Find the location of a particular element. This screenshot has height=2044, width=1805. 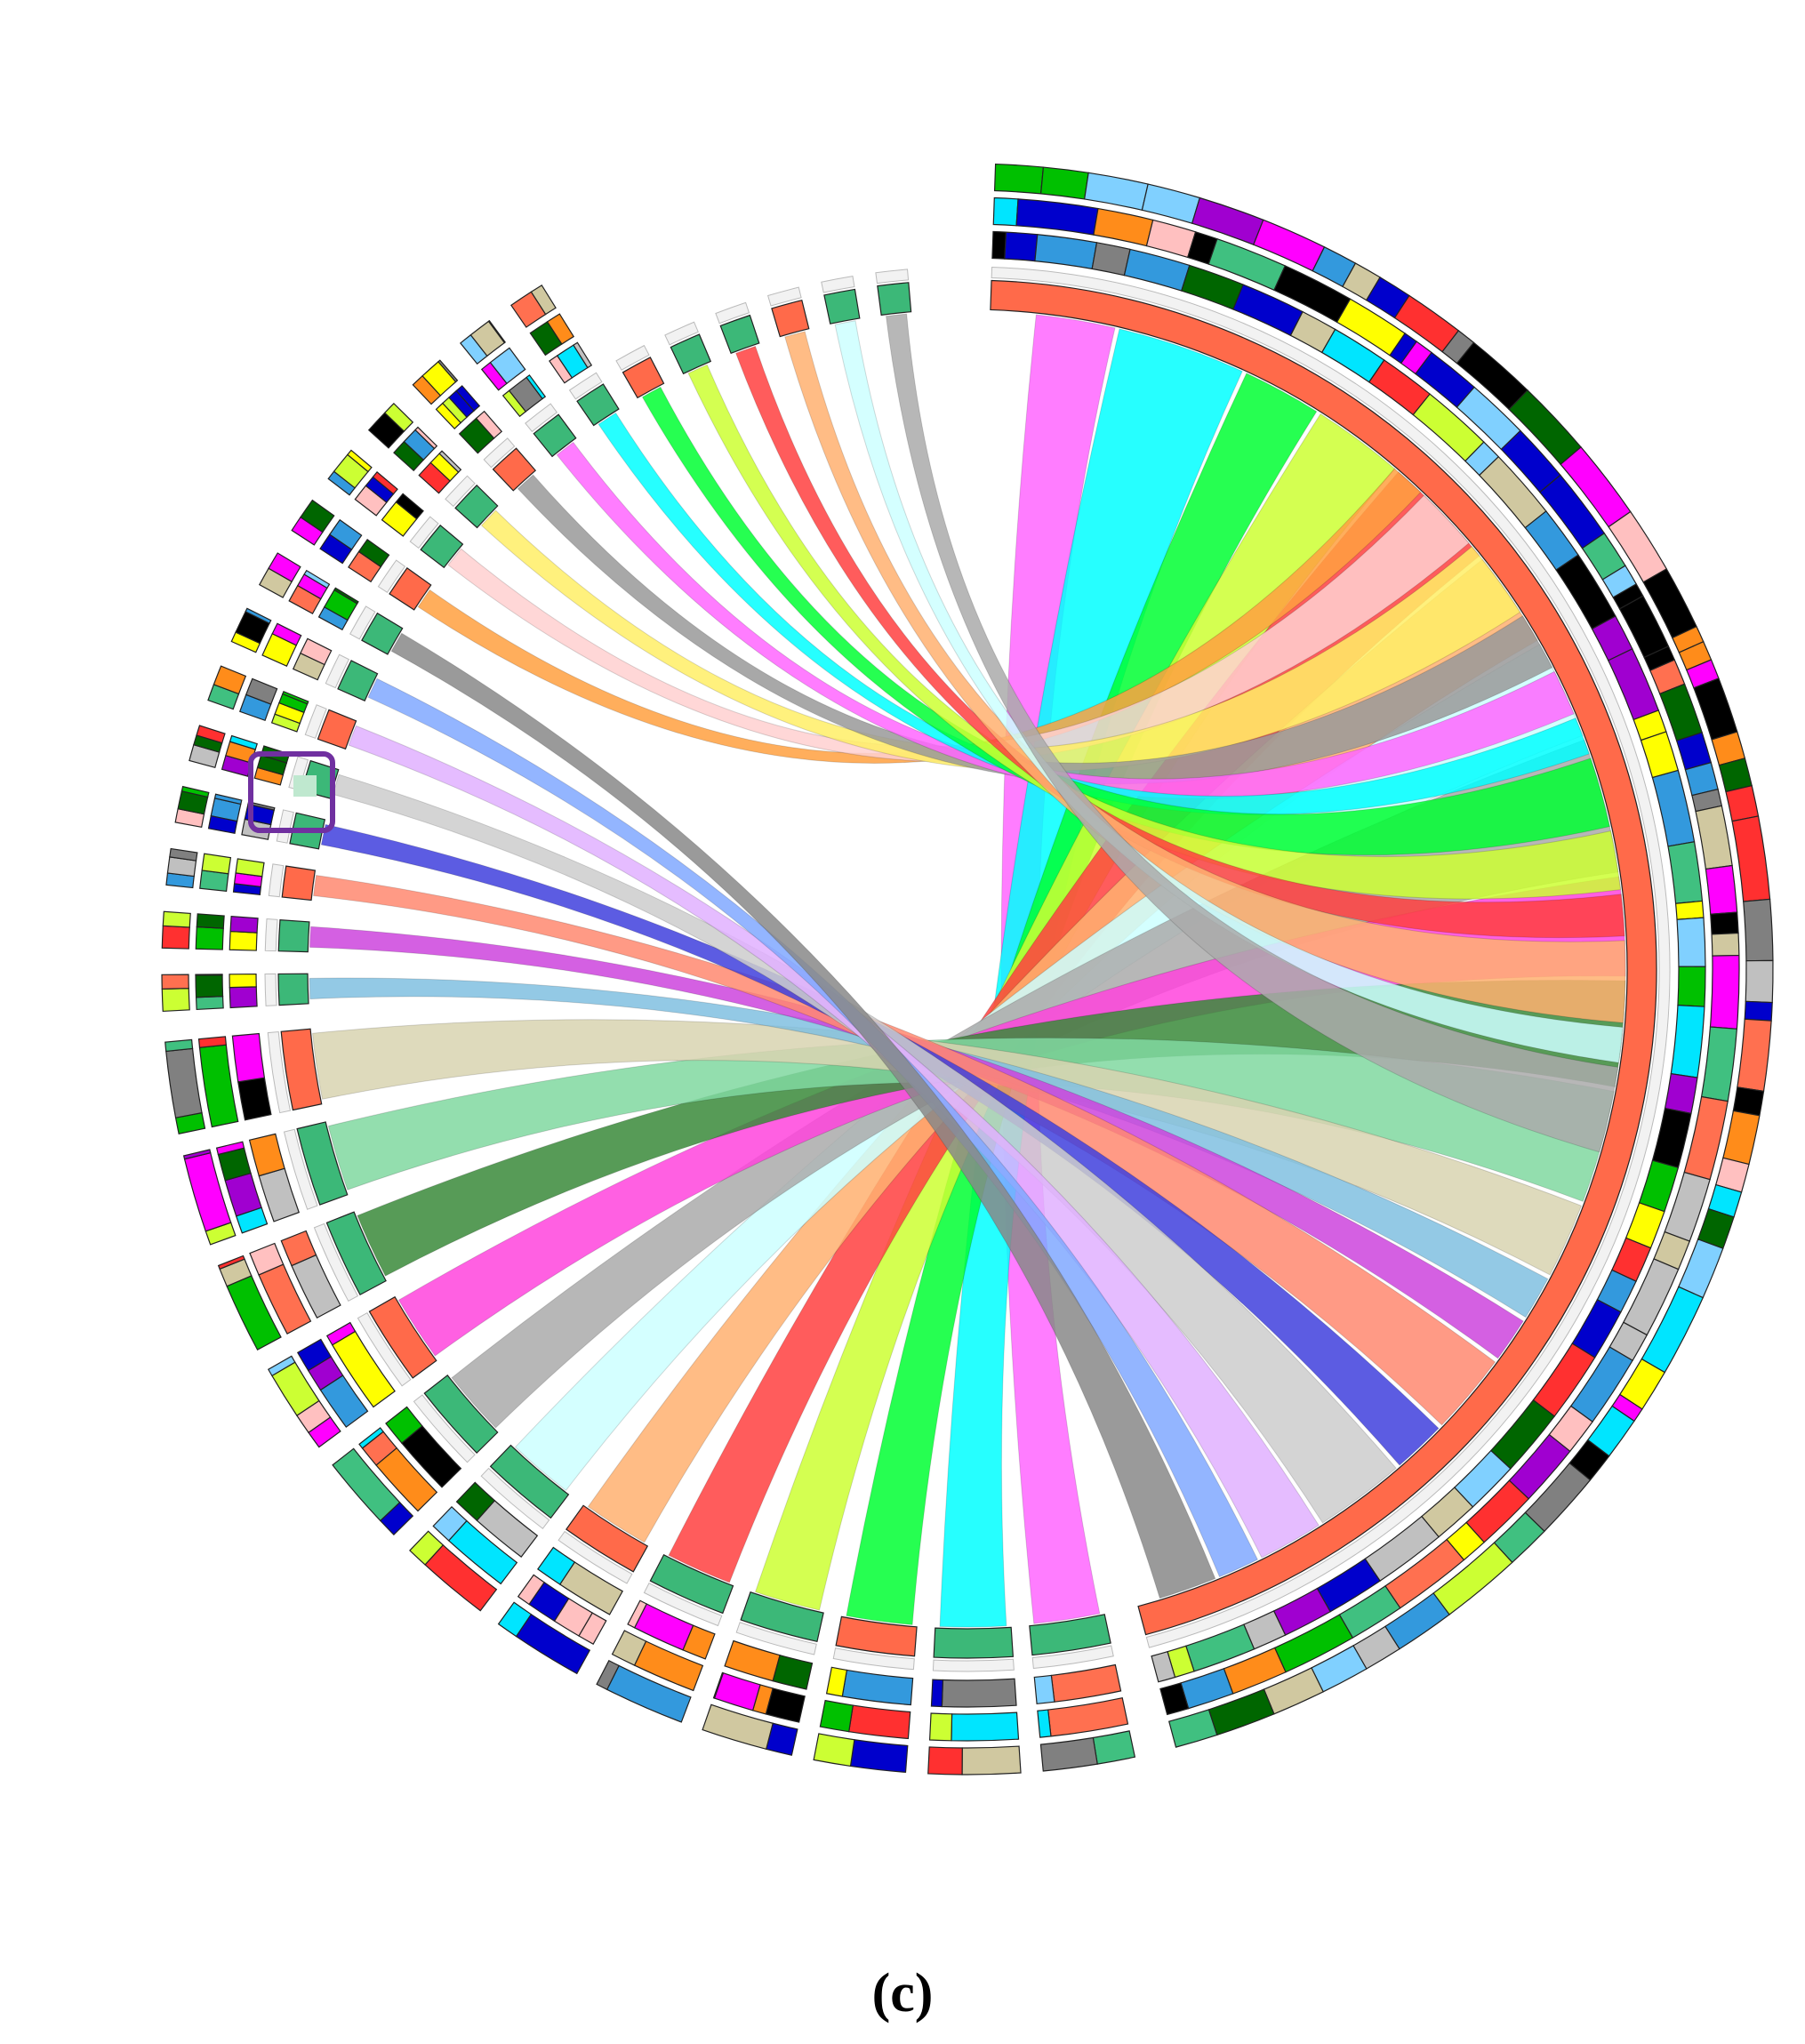

highlight-box is located at coordinates (291, 792).